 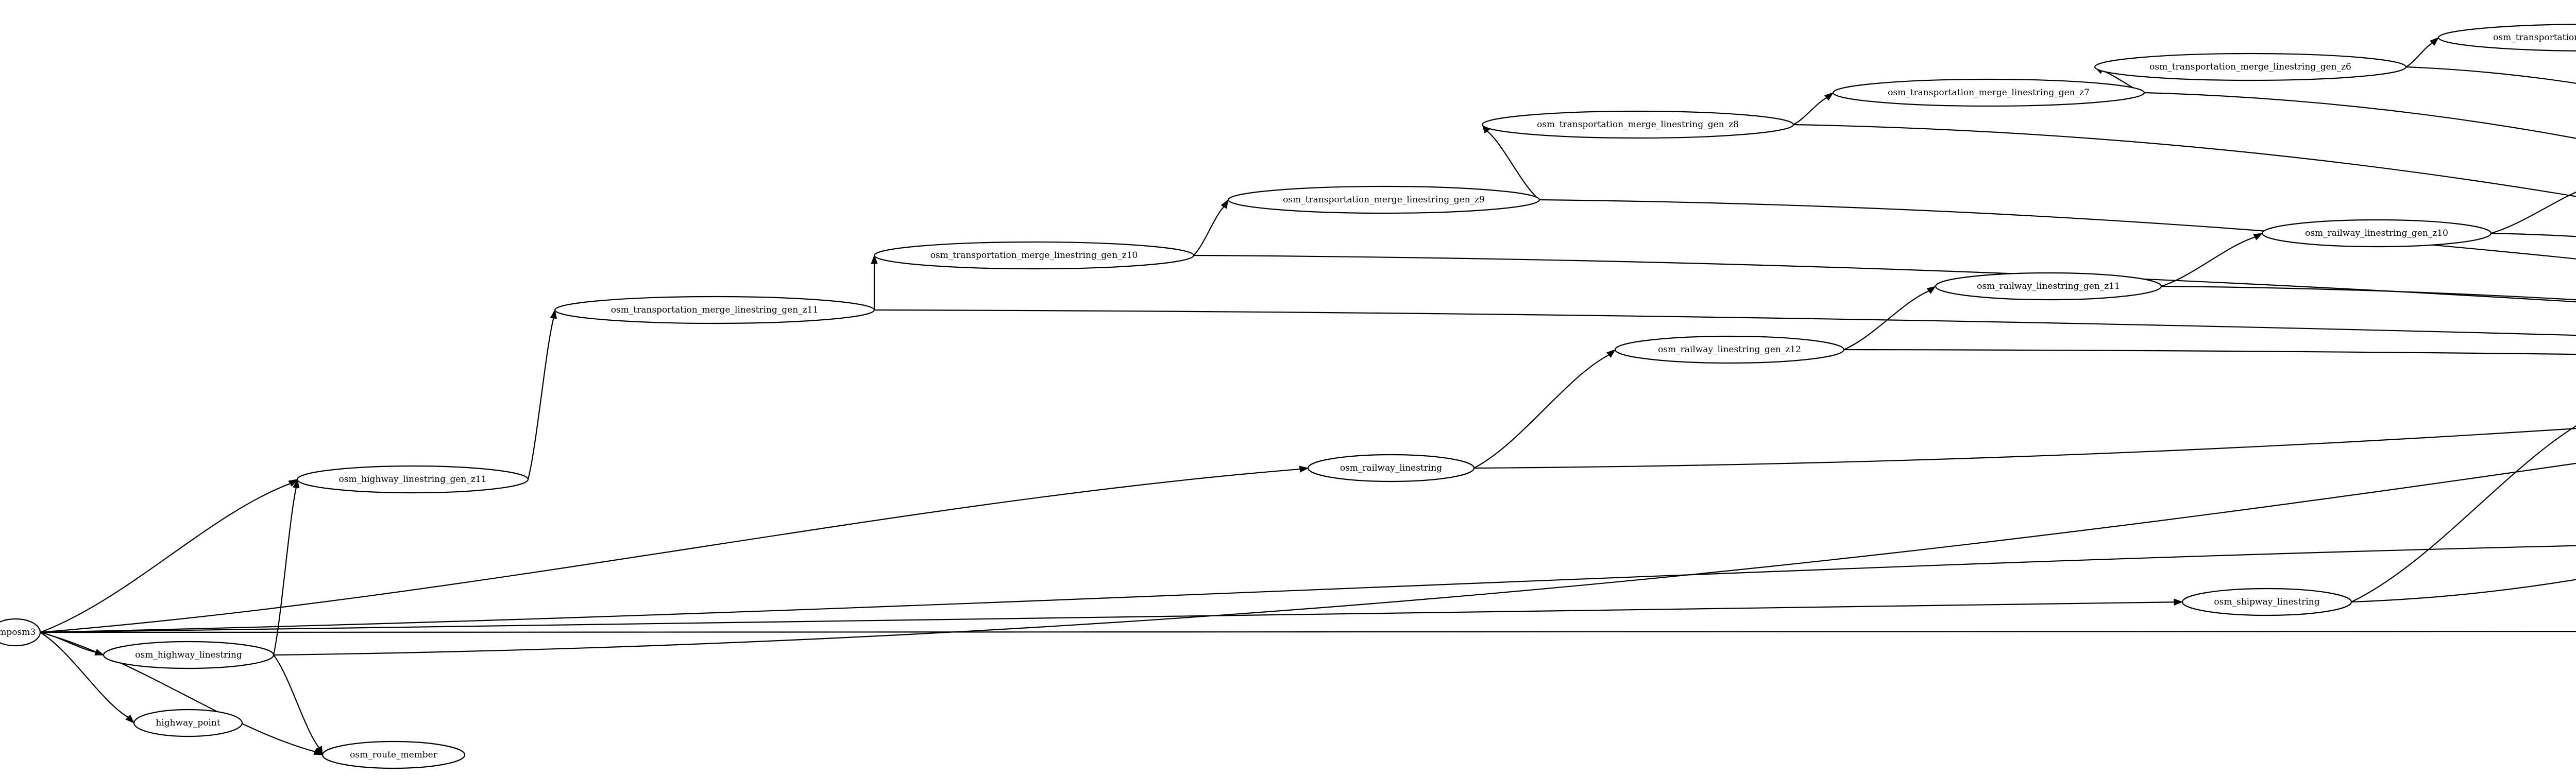 What do you see at coordinates (2184, 160) in the screenshot?
I see `edge-osm_transportation_merge_linestring_gen_z8-to-layer_transportation_z8` at bounding box center [2184, 160].